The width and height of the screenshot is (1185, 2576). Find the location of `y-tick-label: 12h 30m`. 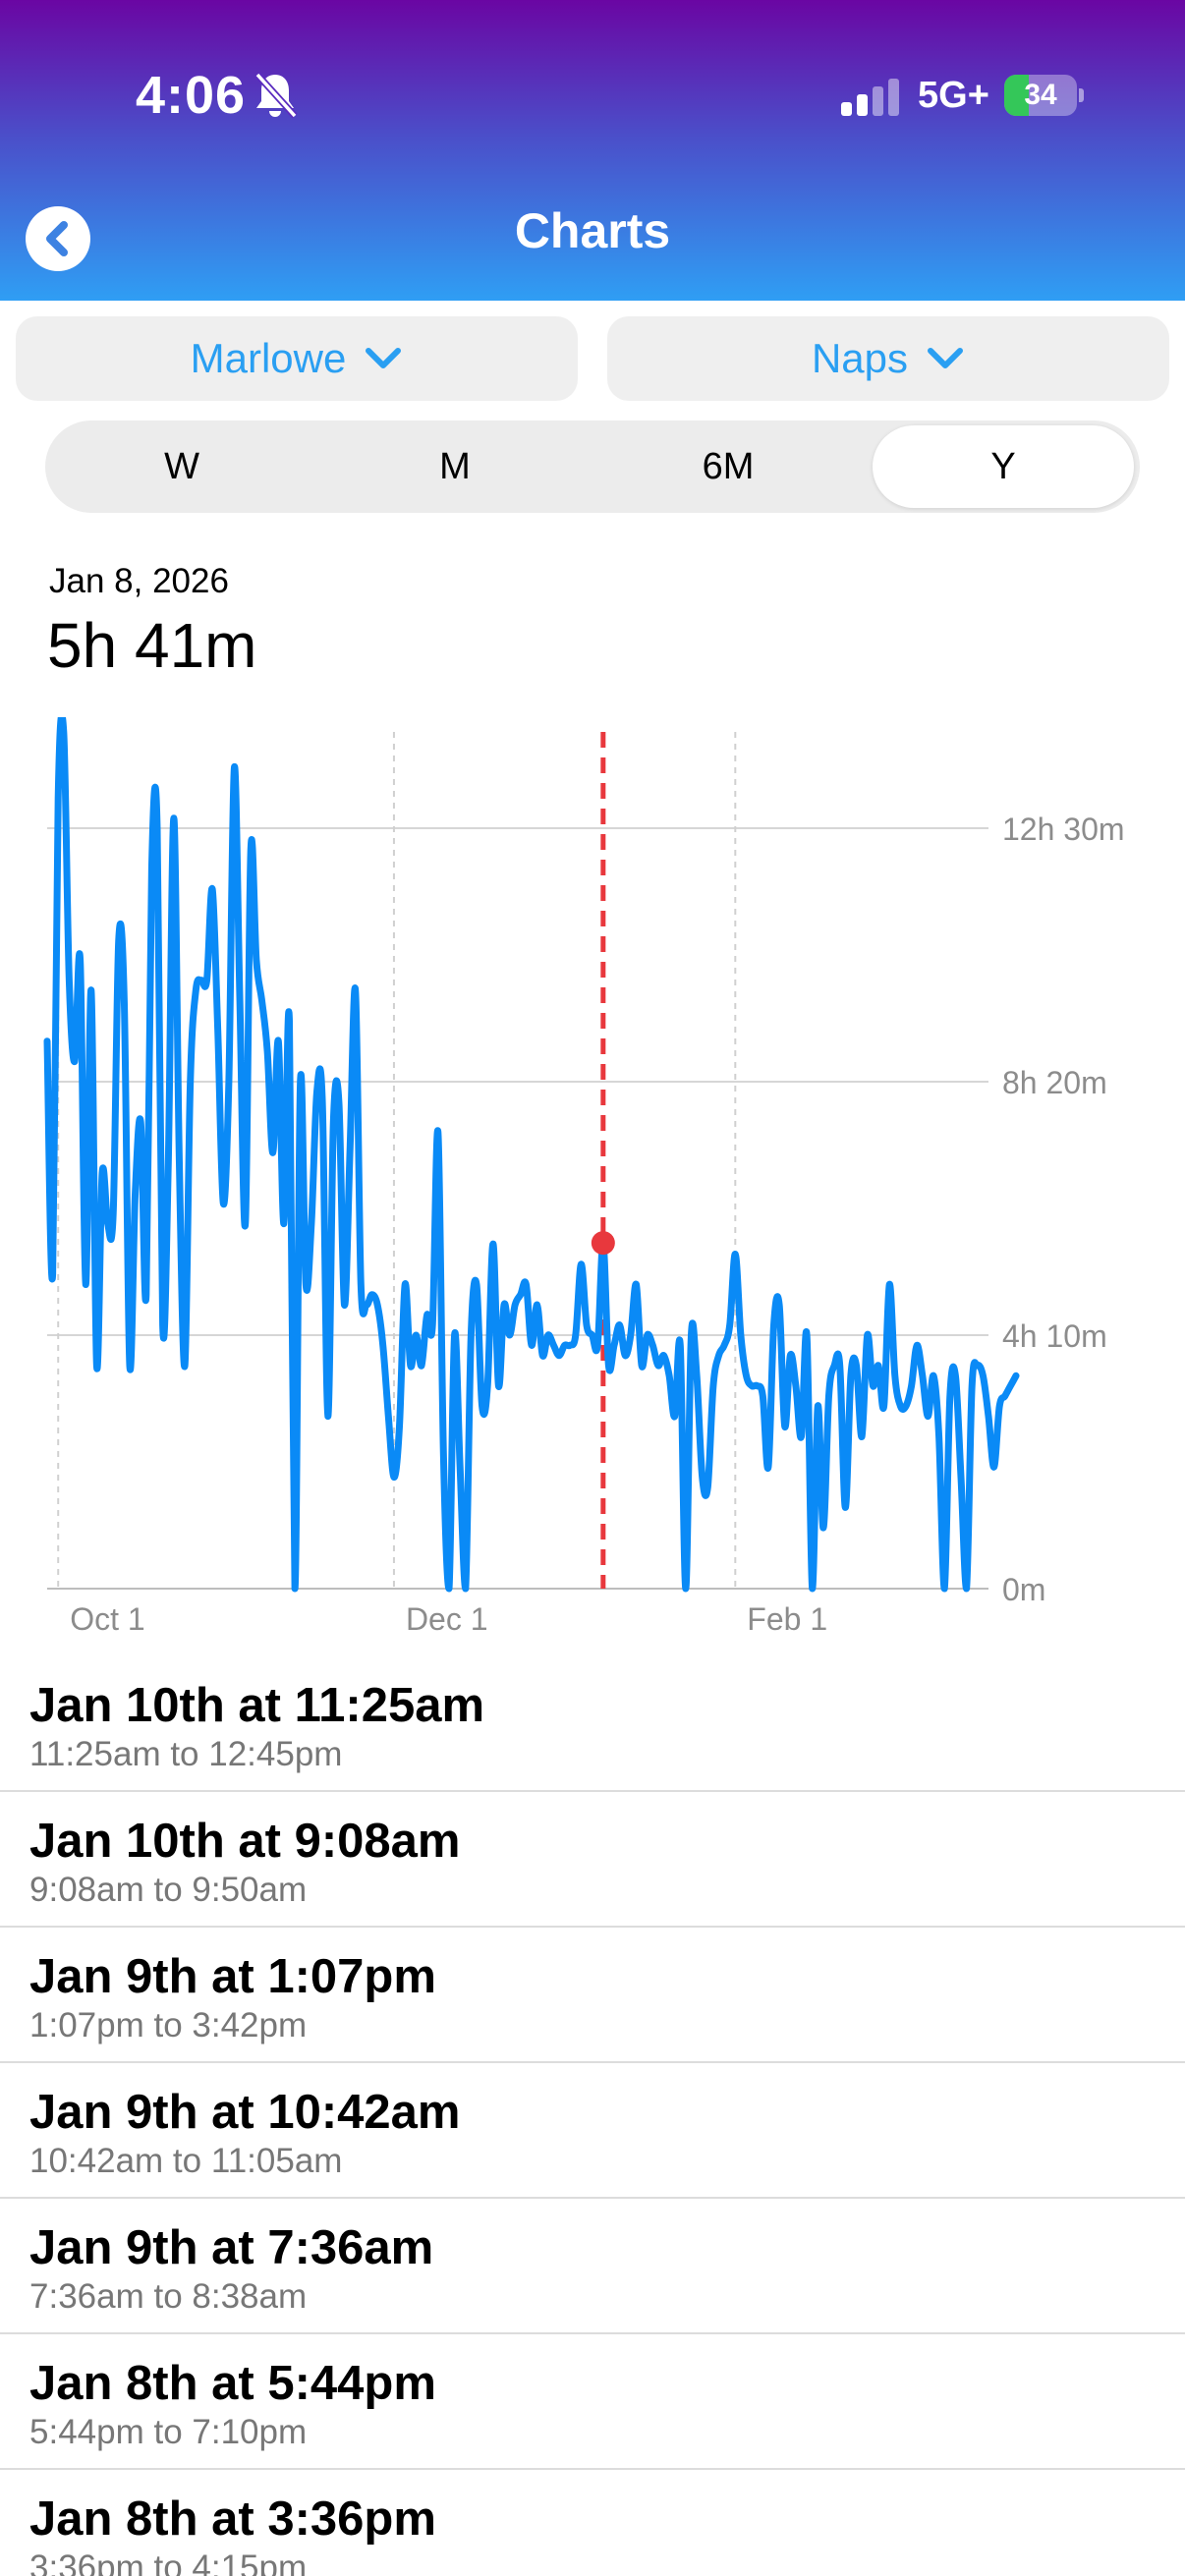

y-tick-label: 12h 30m is located at coordinates (1064, 829).